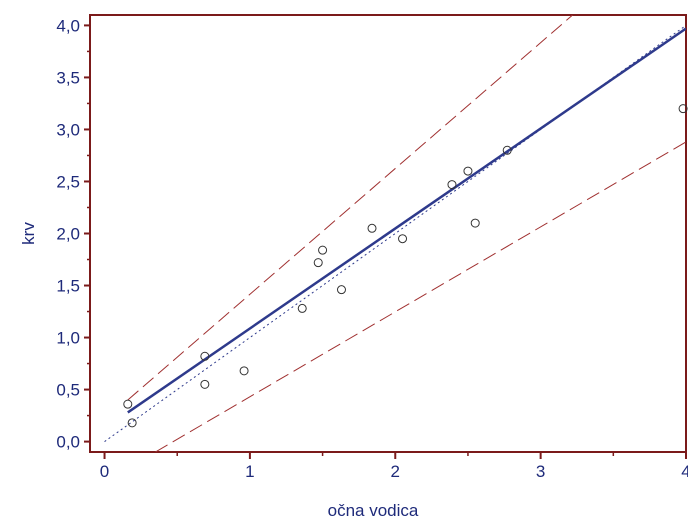 The height and width of the screenshot is (519, 688). I want to click on y-tick-label: 1,0, so click(68, 338).